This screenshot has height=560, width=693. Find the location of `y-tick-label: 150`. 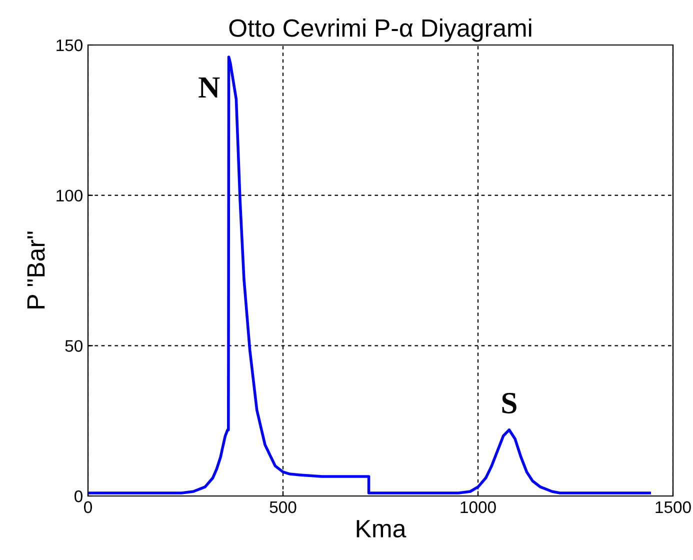

y-tick-label: 150 is located at coordinates (69, 45).